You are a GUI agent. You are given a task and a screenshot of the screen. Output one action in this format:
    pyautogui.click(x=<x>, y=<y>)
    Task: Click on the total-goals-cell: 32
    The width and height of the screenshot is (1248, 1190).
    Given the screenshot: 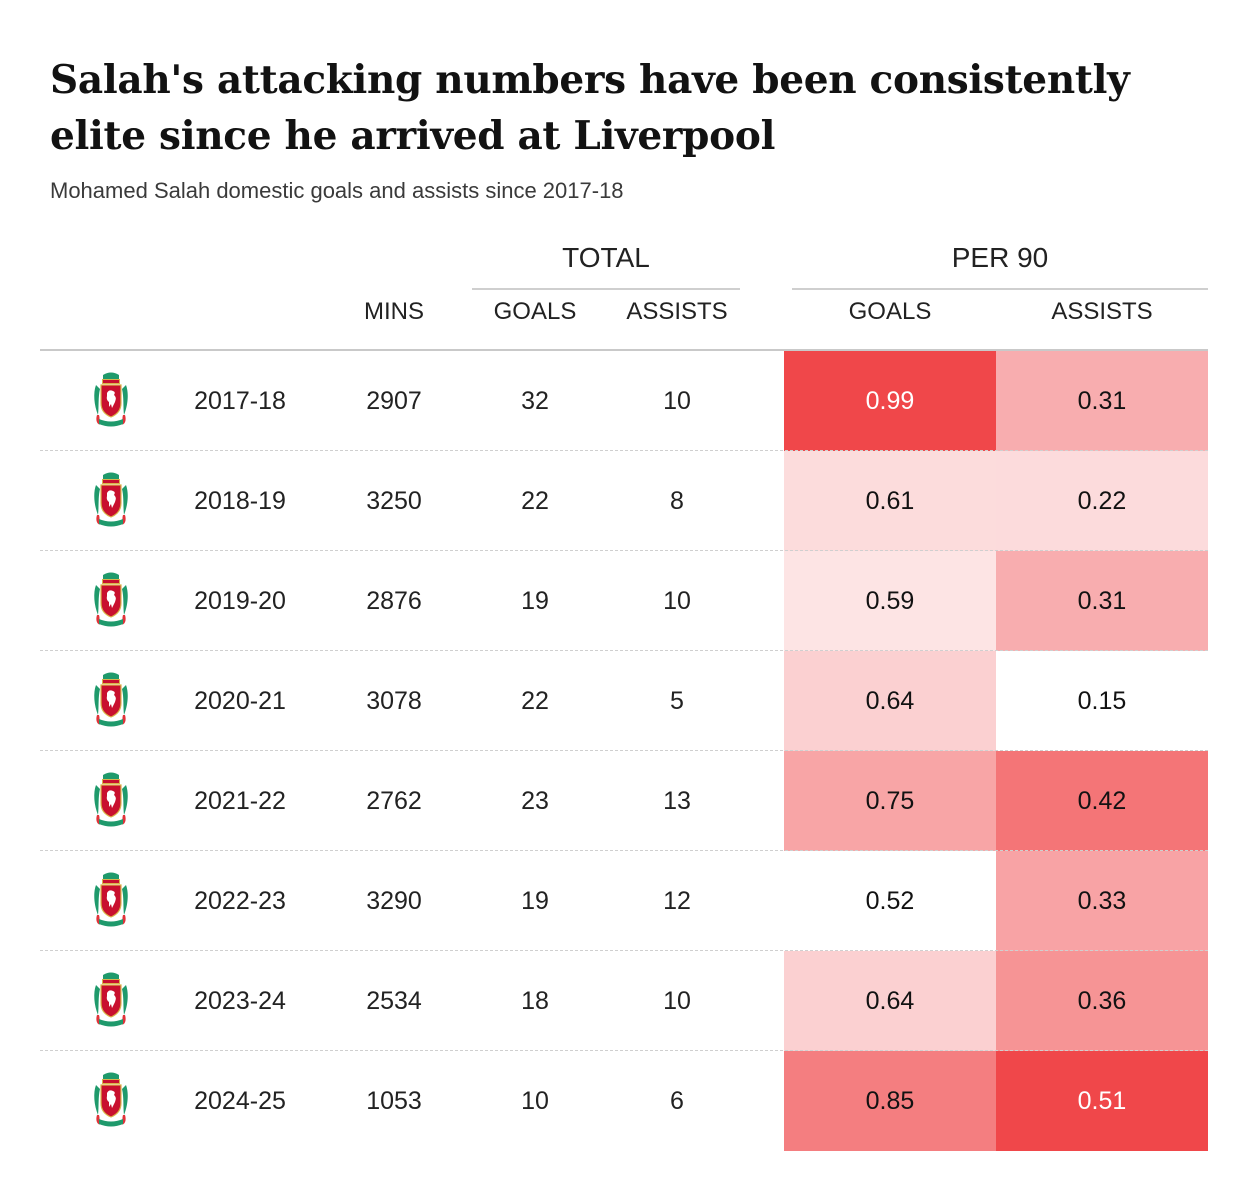 What is the action you would take?
    pyautogui.click(x=535, y=401)
    